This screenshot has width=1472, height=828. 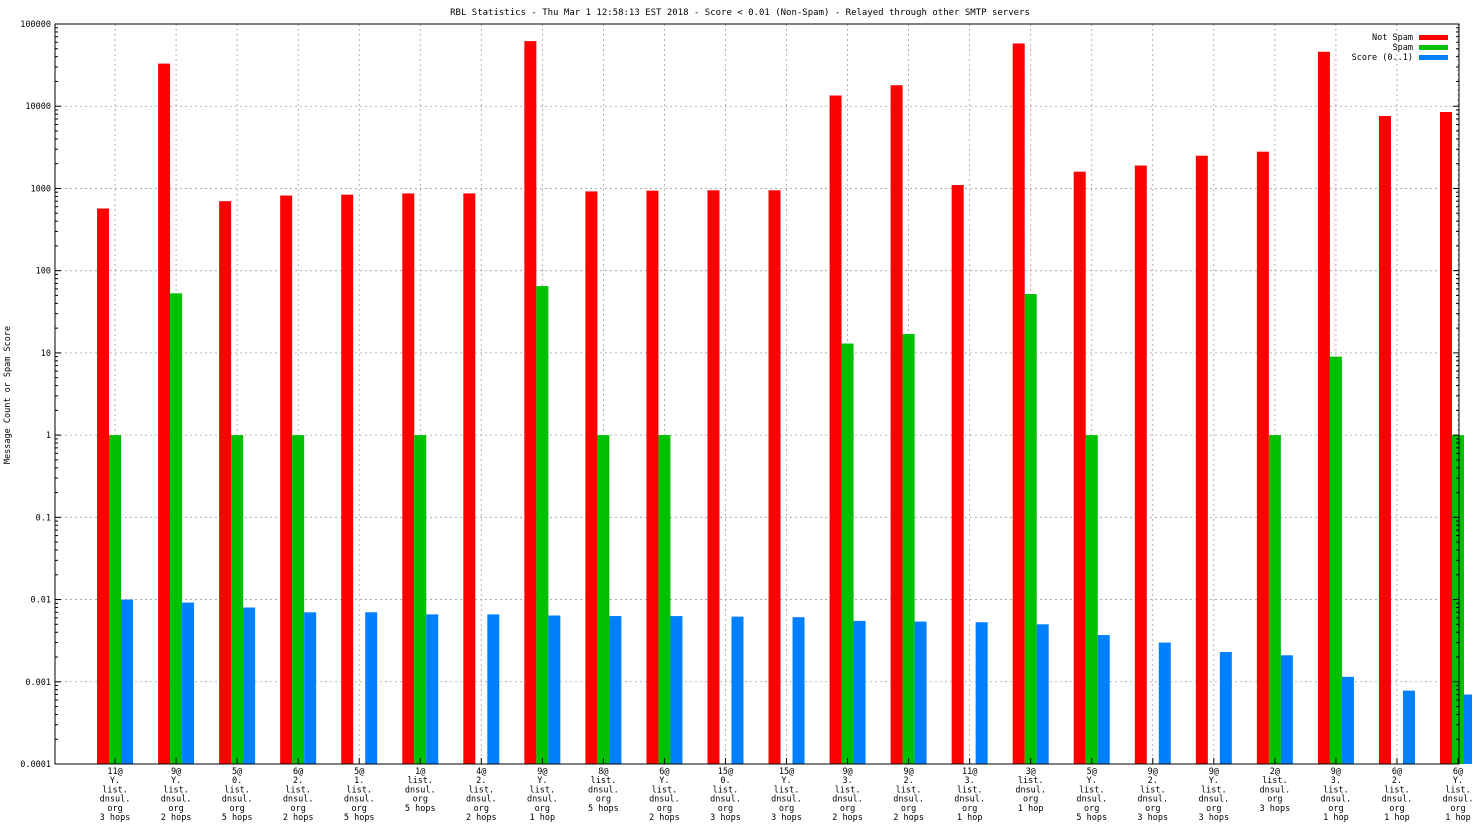 I want to click on x-category-label: 6@ Y. list. dnsul. org 1 hop, so click(x=1457, y=795).